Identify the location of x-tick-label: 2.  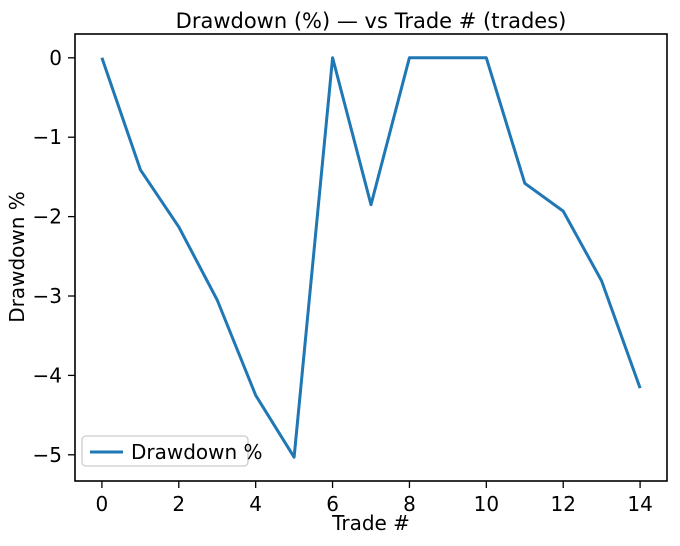
(178, 504).